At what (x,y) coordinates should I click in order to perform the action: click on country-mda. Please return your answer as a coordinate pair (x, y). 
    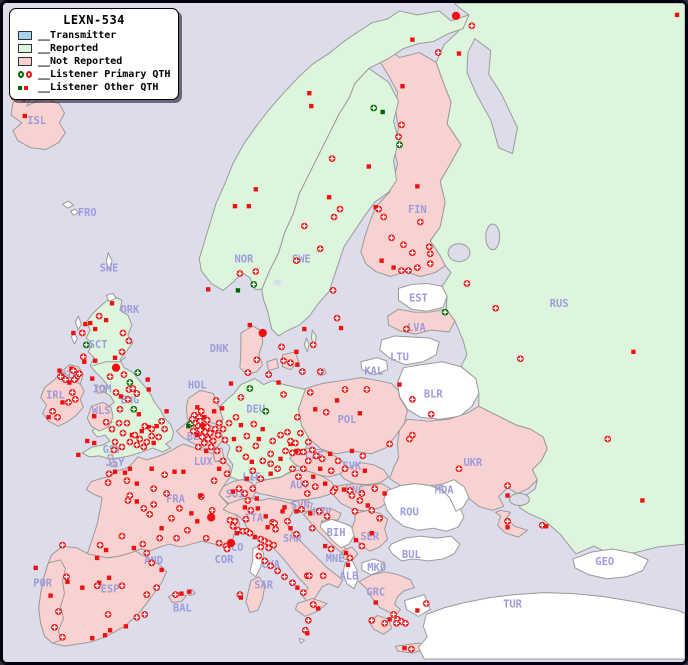
    Looking at the image, I should click on (455, 495).